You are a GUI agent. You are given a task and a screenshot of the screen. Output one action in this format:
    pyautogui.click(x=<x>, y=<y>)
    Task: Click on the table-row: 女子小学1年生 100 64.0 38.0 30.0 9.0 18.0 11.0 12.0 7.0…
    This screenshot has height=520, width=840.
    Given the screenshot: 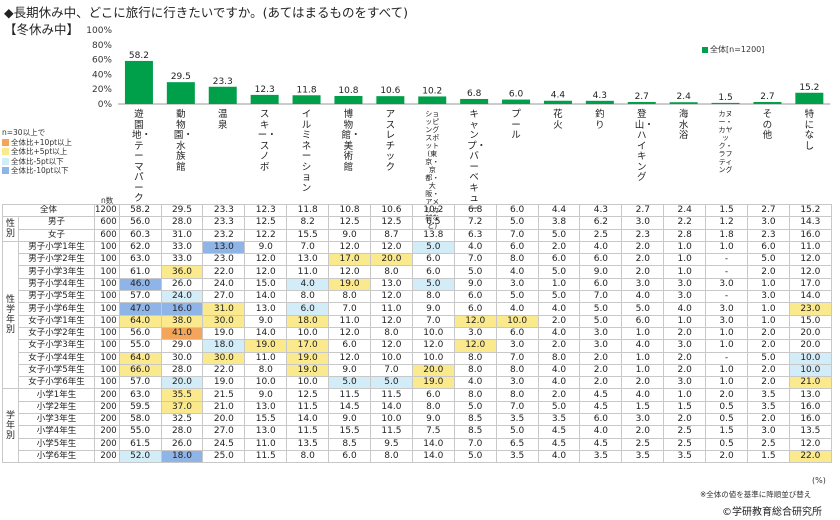 What is the action you would take?
    pyautogui.click(x=417, y=321)
    